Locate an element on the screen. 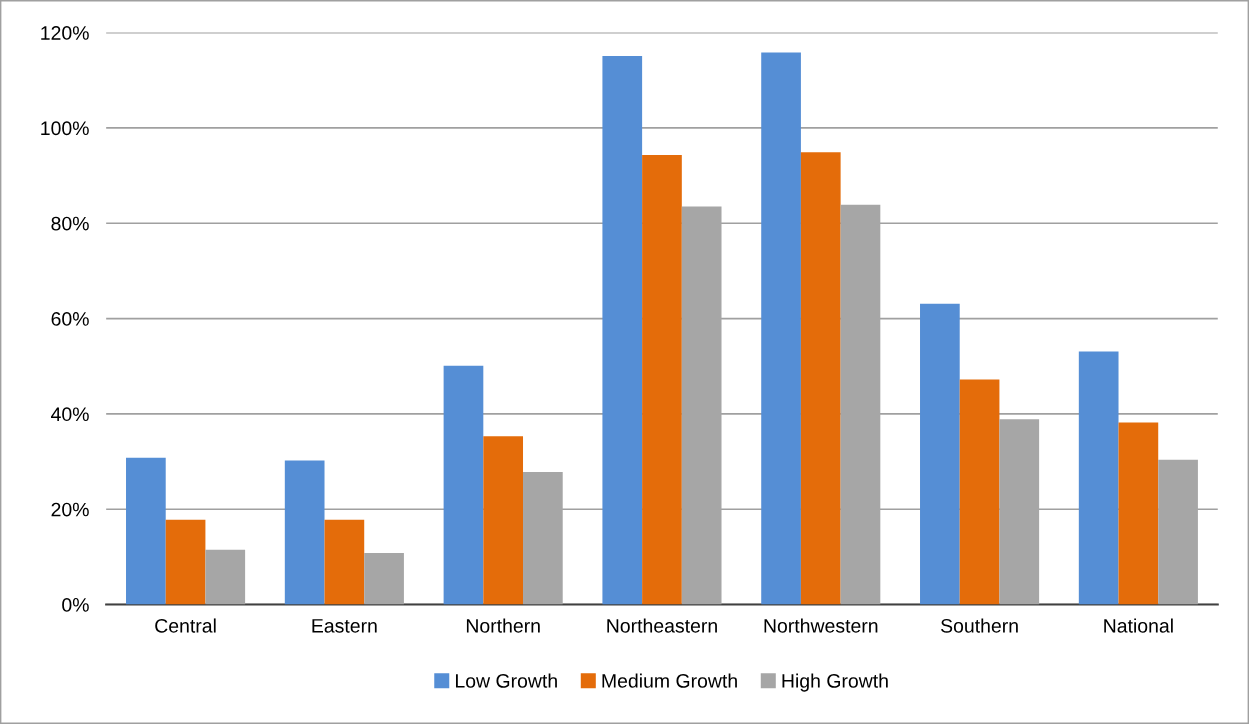 This screenshot has height=724, width=1249. x-tick-label: Southern is located at coordinates (979, 625).